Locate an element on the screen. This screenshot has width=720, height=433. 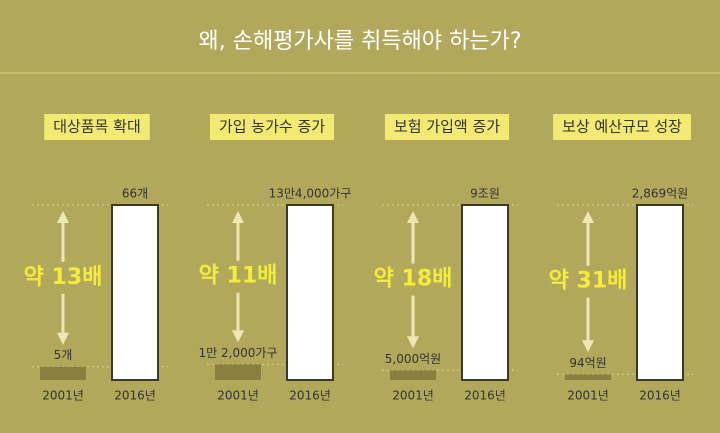
annotation: 약 18배 is located at coordinates (413, 279).